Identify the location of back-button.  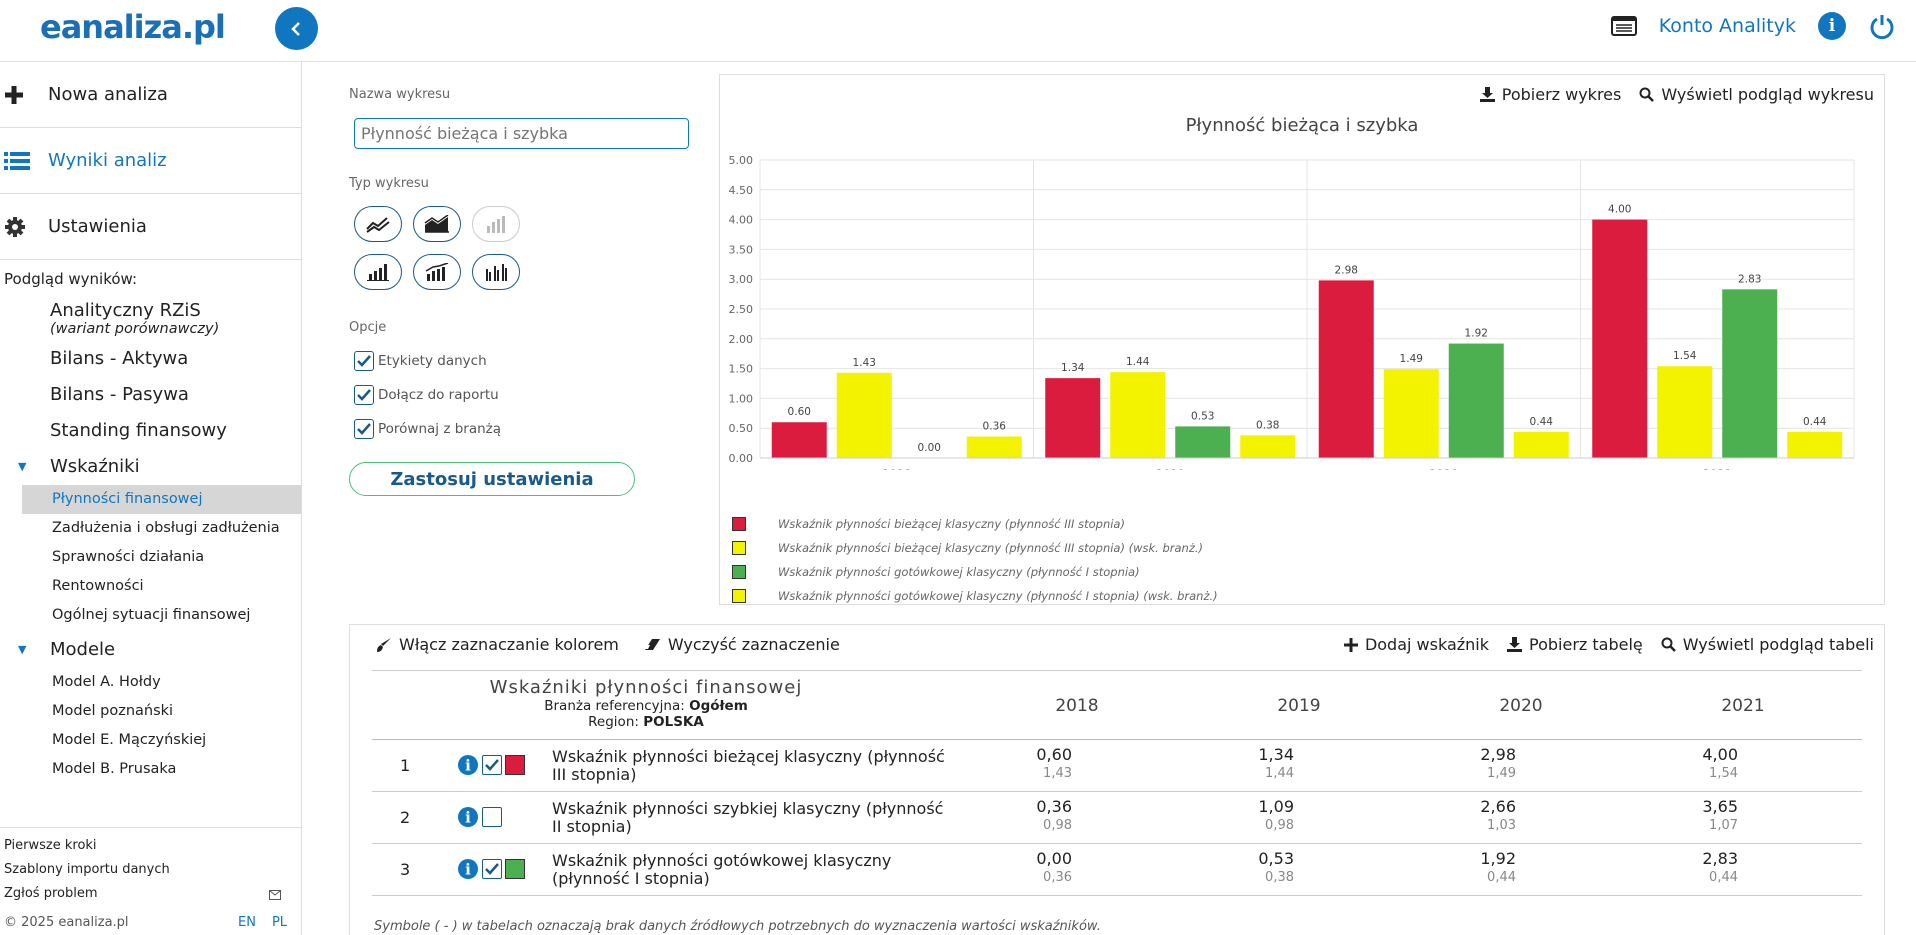
(296, 28).